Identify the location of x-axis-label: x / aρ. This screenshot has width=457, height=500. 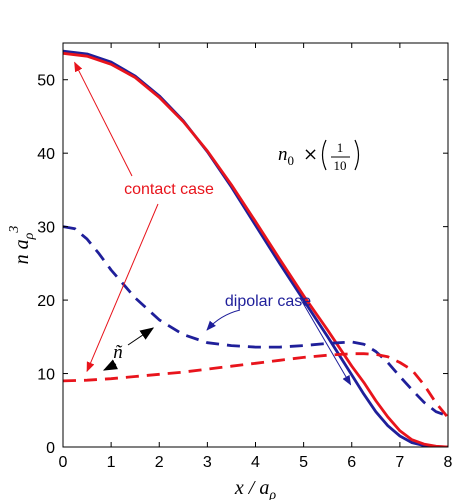
(255, 488).